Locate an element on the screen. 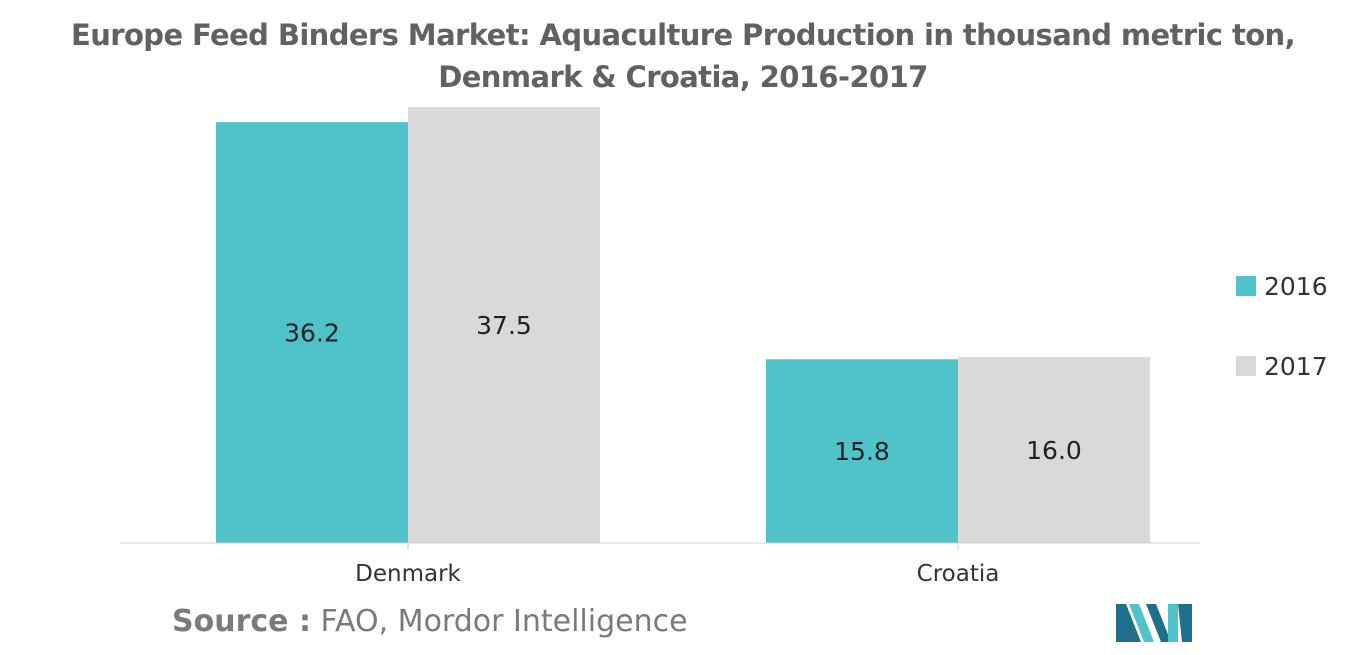  source-note: Source : FAO, Mordor Intelligence is located at coordinates (430, 621).